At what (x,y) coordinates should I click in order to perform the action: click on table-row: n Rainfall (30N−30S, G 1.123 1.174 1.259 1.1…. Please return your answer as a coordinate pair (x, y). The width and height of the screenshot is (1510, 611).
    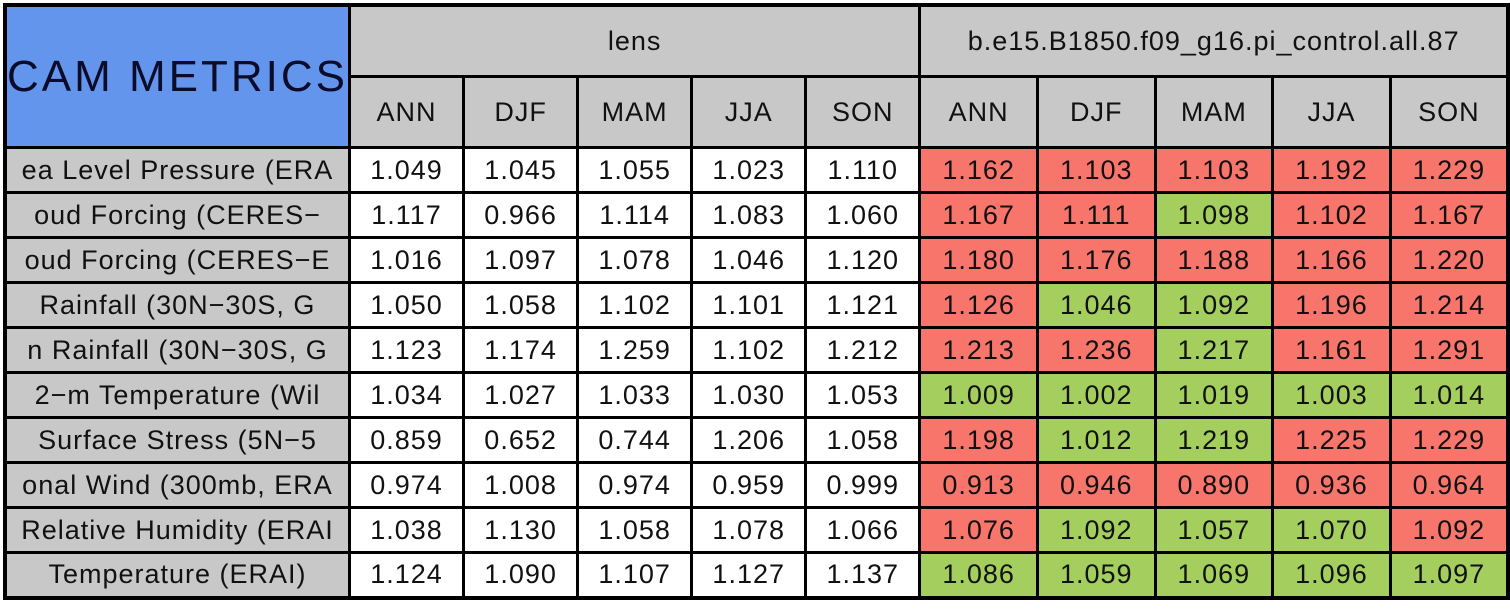
    Looking at the image, I should click on (756, 350).